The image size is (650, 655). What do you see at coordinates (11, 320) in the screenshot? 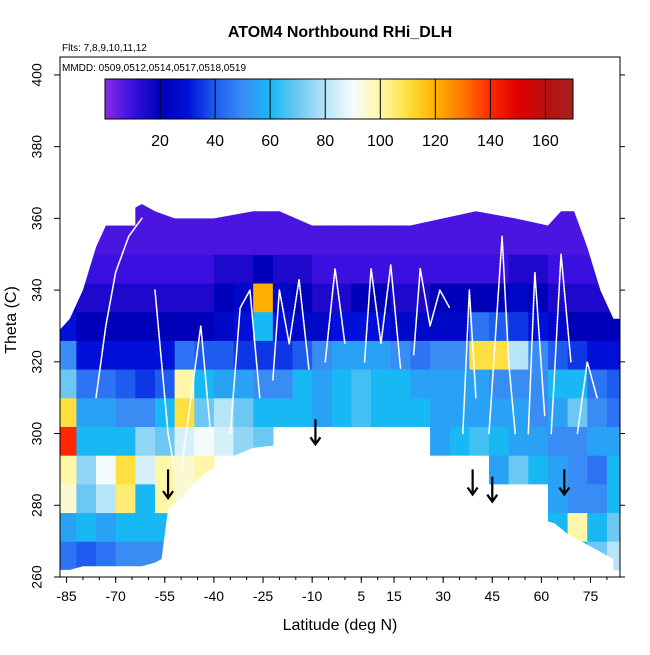
I see `y-axis-title: Theta (C)` at bounding box center [11, 320].